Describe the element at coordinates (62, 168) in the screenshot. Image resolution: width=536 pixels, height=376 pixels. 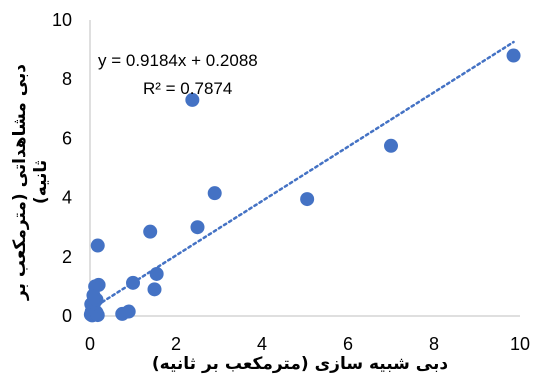
I see `y-tick-labels: 0 2 4 6 8 10` at that location.